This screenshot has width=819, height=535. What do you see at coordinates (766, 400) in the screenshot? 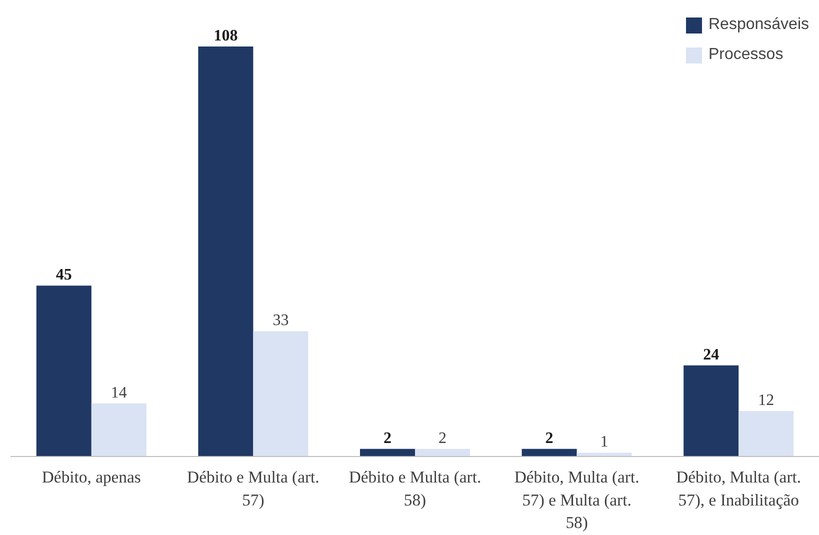
I see `data-label: 12` at bounding box center [766, 400].